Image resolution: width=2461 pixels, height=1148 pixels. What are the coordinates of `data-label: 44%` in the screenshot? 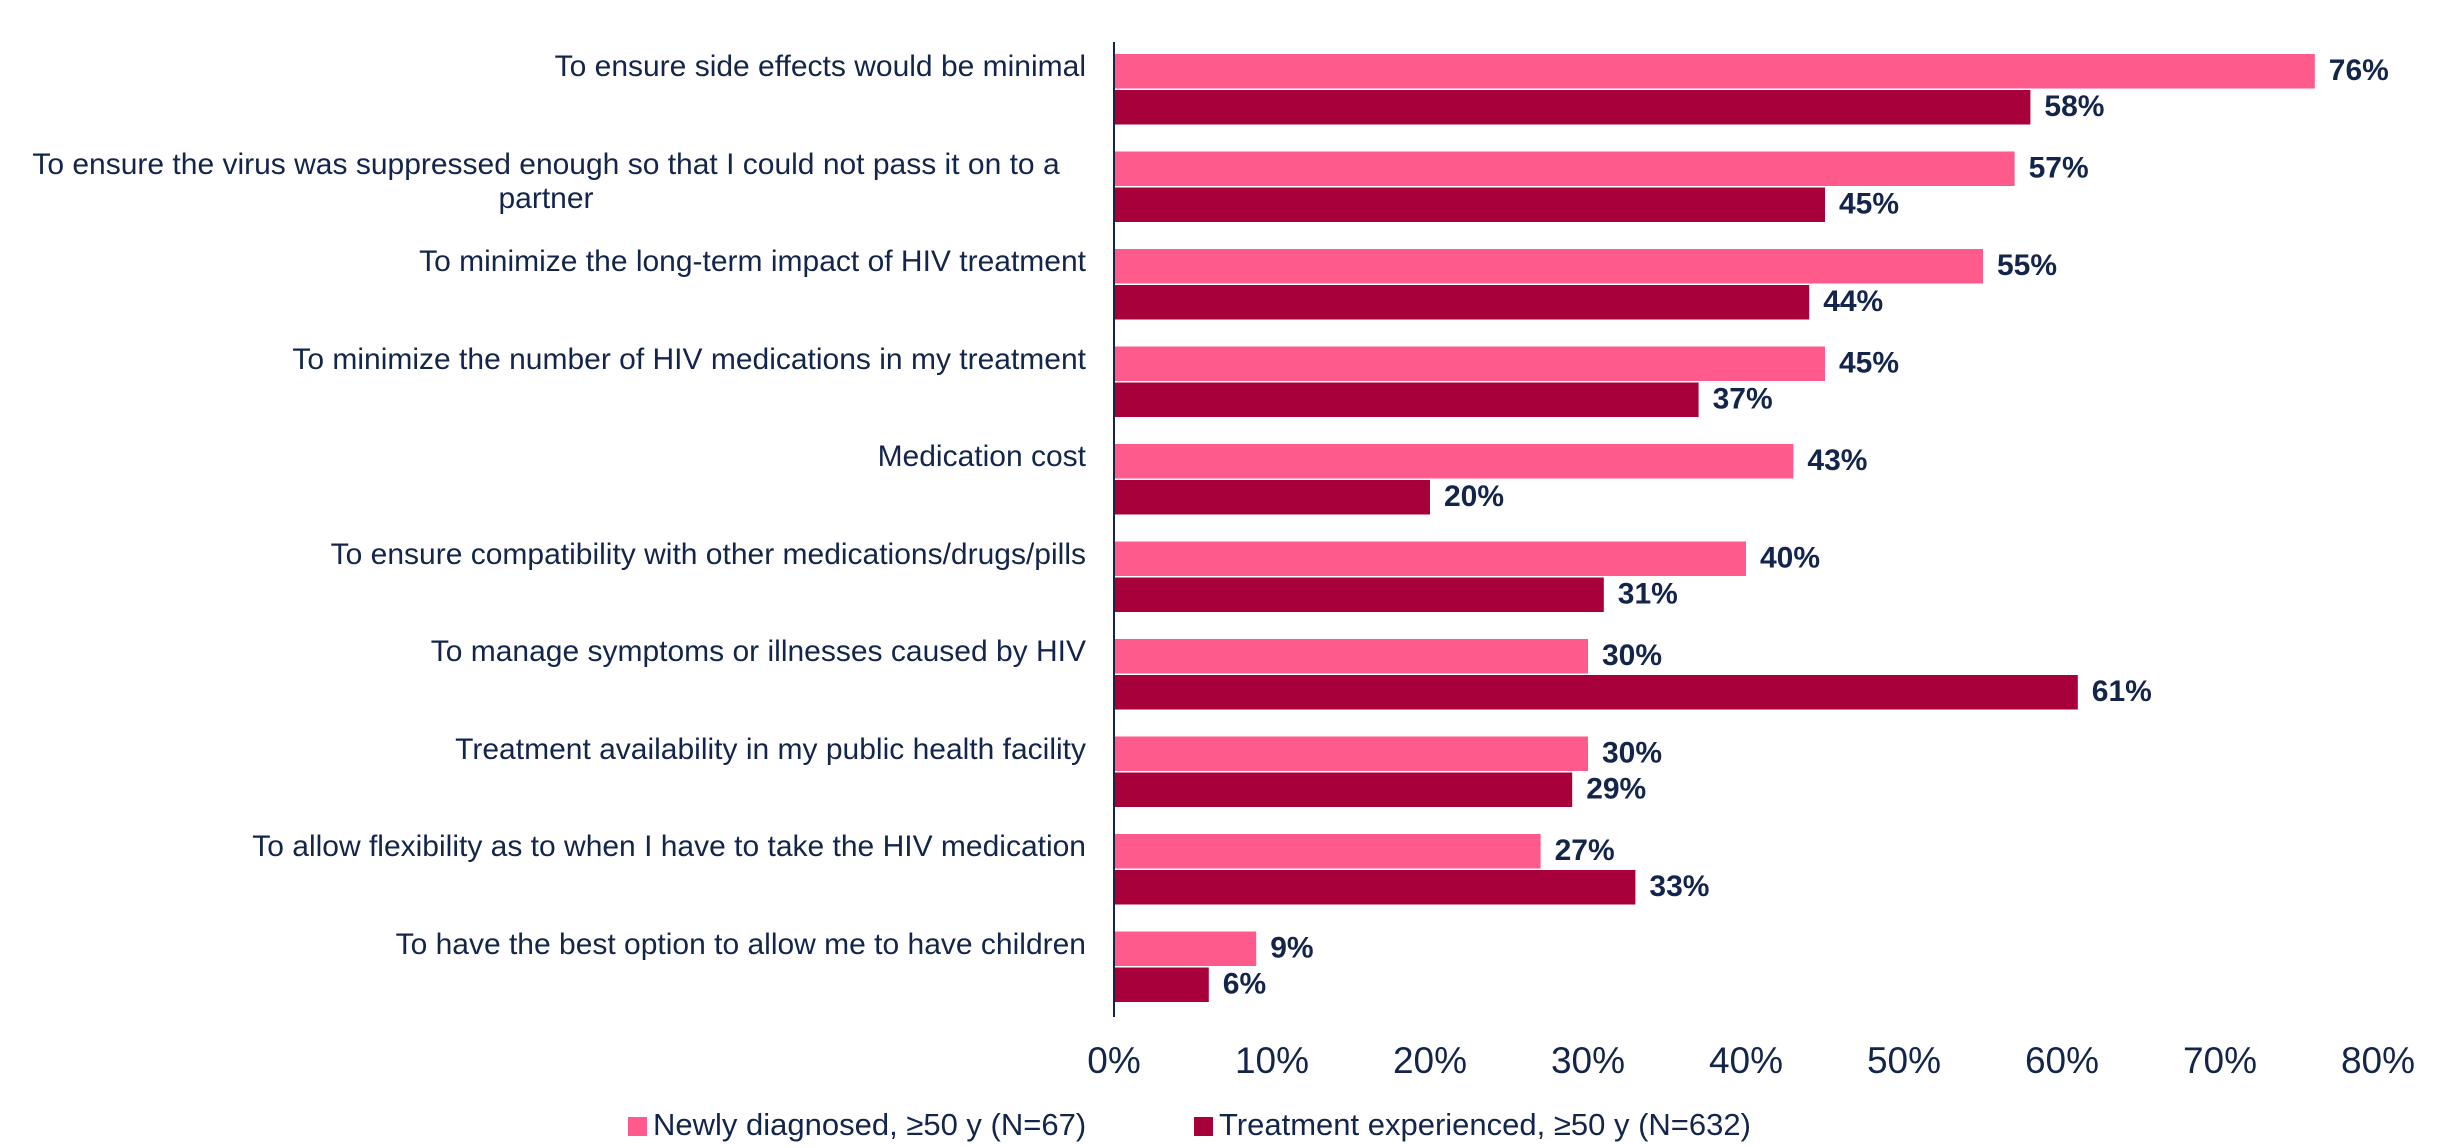 It's located at (1853, 301).